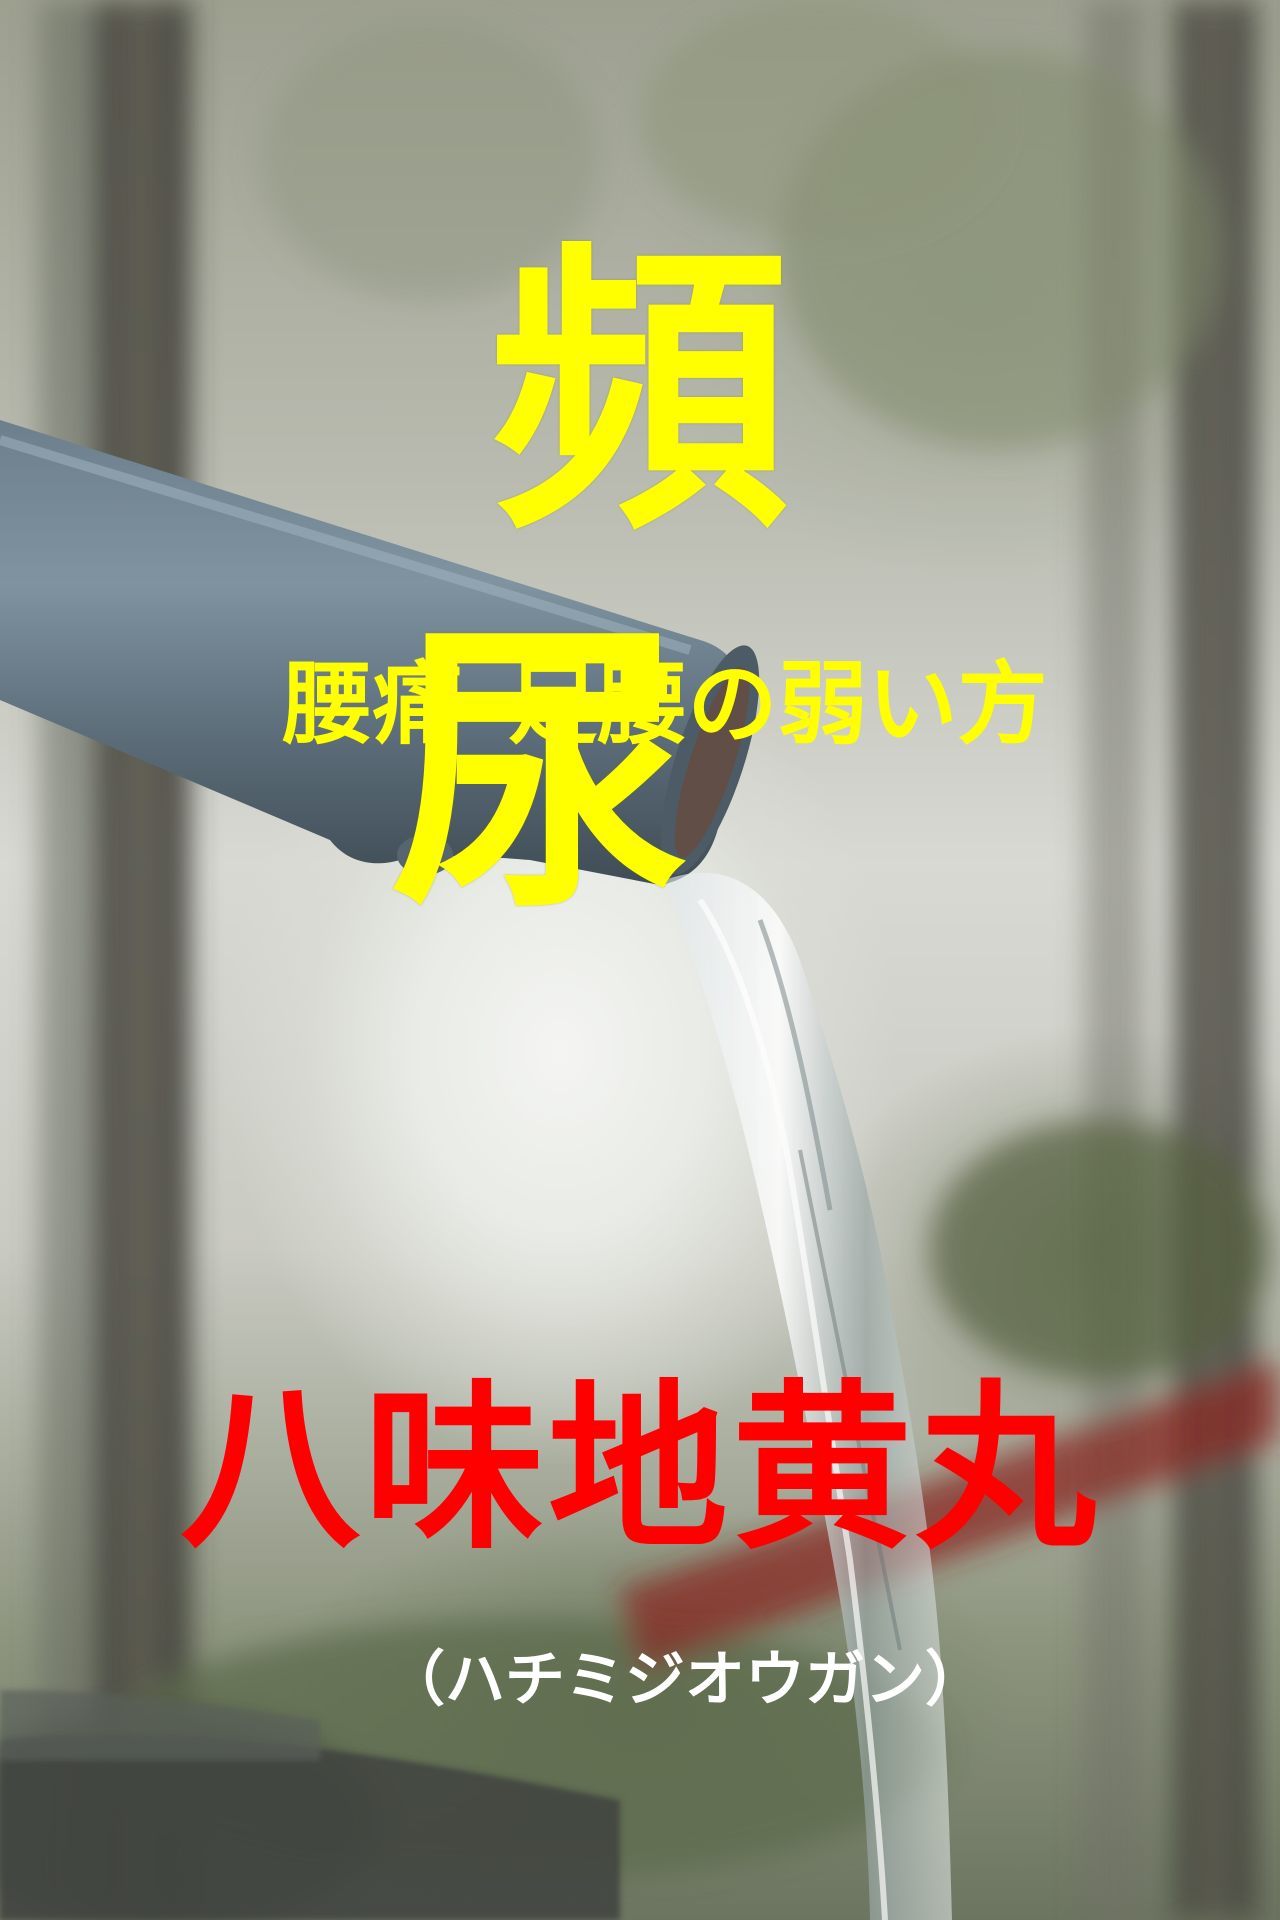  What do you see at coordinates (639, 1469) in the screenshot?
I see `product-name: 八味地黄丸` at bounding box center [639, 1469].